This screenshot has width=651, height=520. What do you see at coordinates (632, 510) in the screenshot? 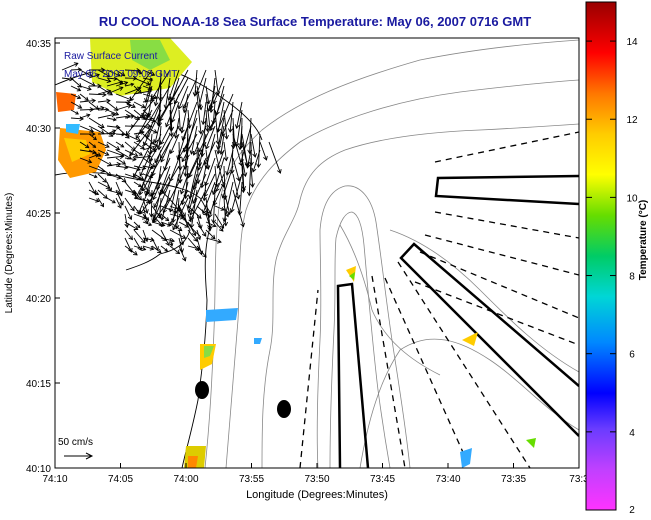
I see `colorbar-tick-label: 2` at bounding box center [632, 510].